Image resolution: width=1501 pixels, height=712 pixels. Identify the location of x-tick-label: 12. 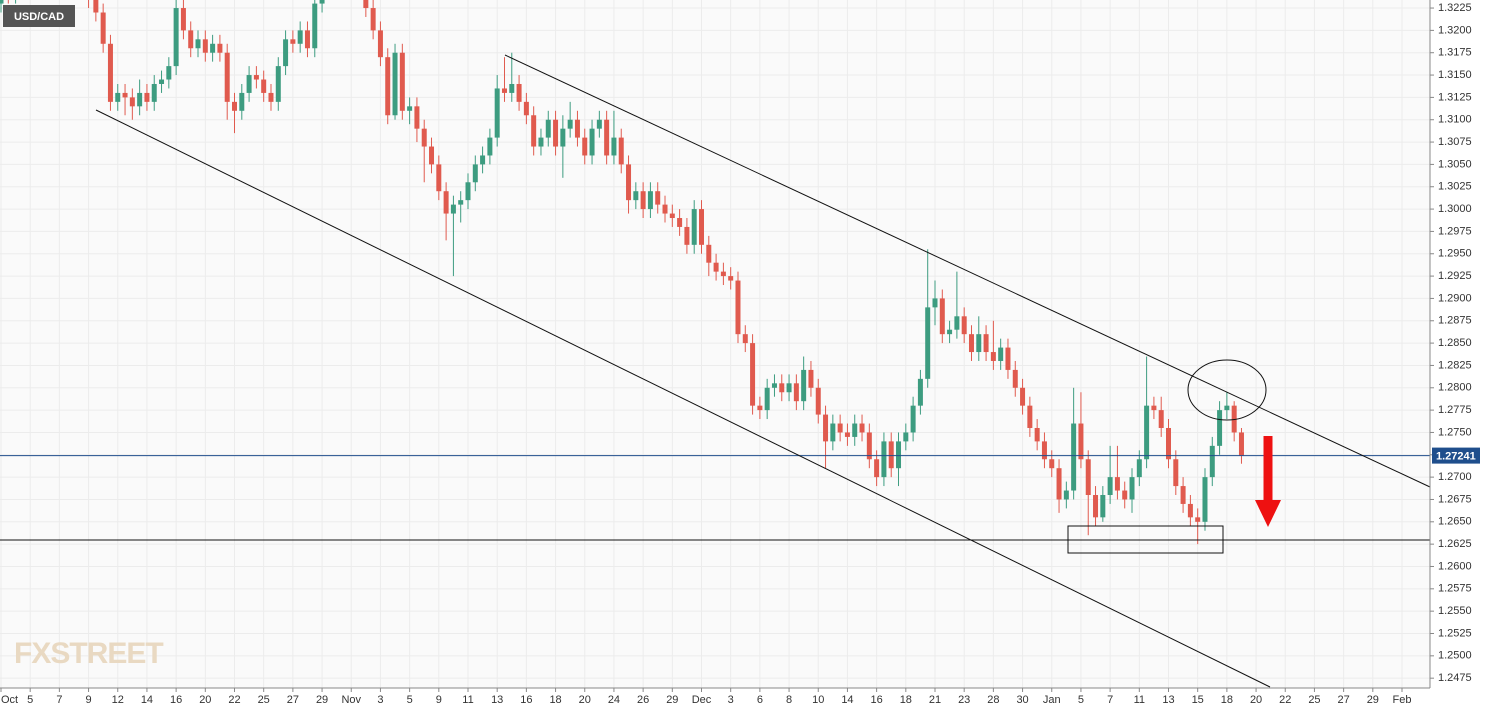
(118, 700).